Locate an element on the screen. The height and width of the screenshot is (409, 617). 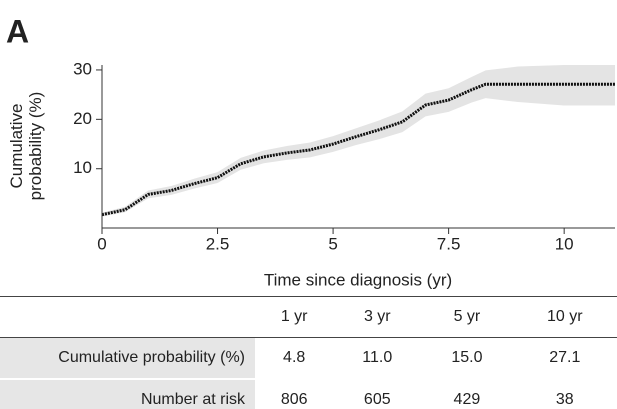
table-row: Number at risk 806 605 429 38 is located at coordinates (308, 394).